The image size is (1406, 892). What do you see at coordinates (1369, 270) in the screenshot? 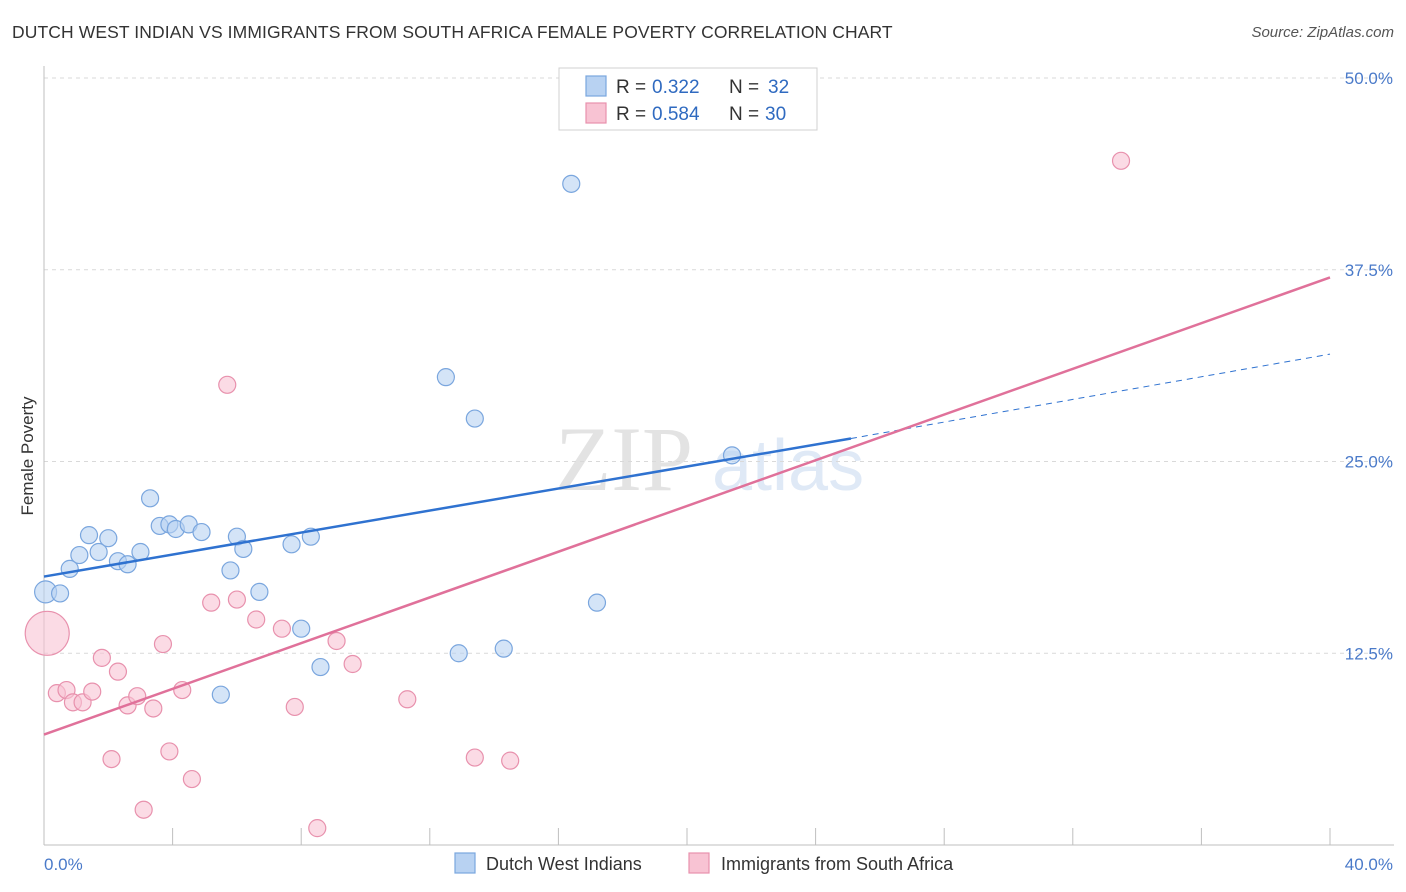
I see `y-tick-label: 37.5%` at bounding box center [1369, 270].